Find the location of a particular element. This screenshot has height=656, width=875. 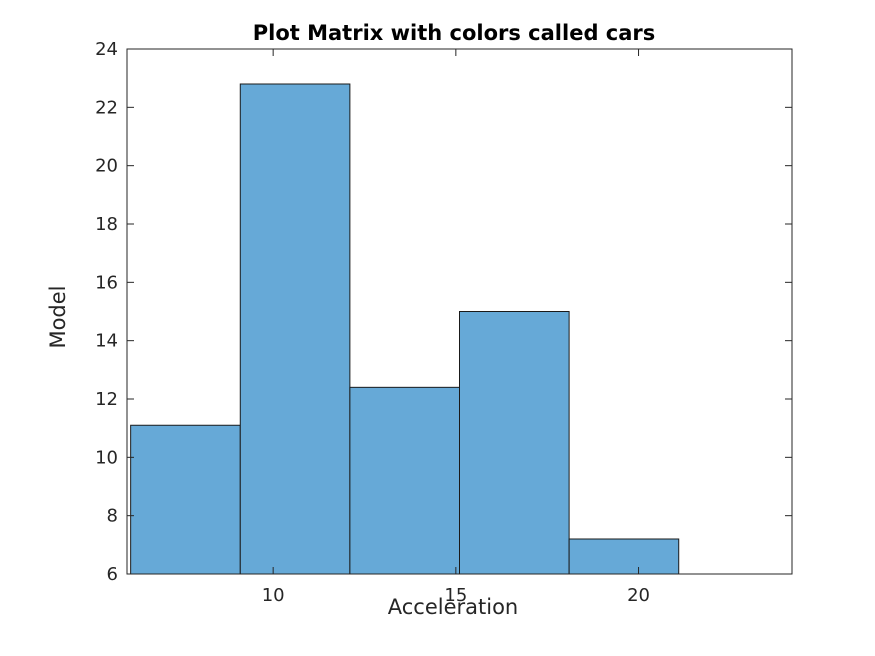

y-tick-label: 22 is located at coordinates (106, 107).